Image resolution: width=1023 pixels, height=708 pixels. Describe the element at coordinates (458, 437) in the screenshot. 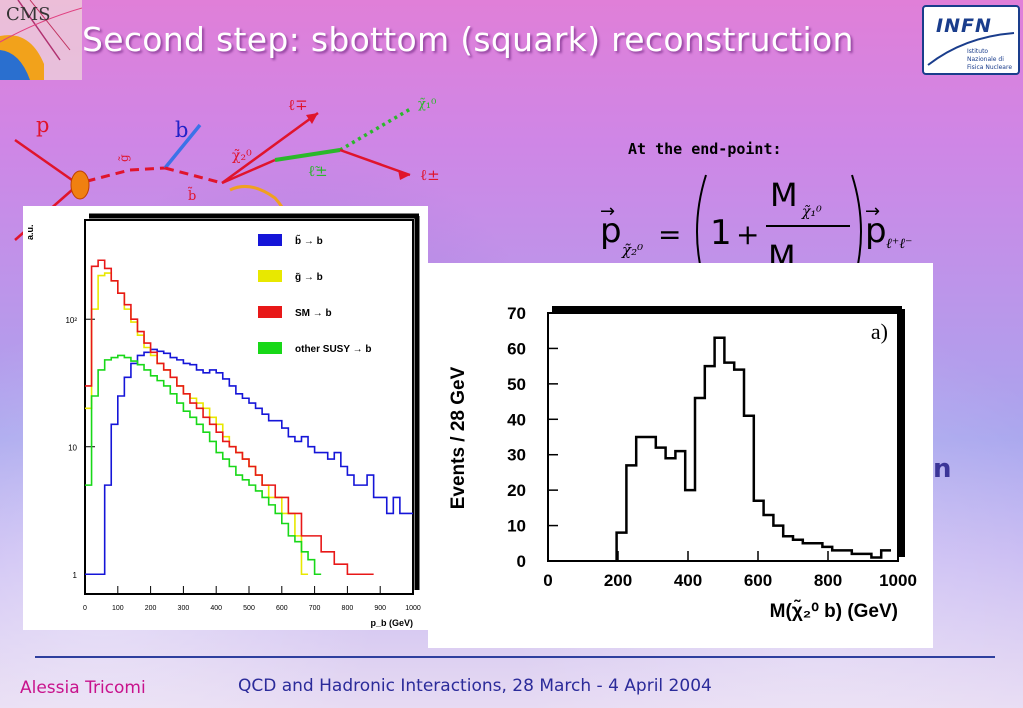

I see `y-axis-label: Events / 28 GeV` at that location.